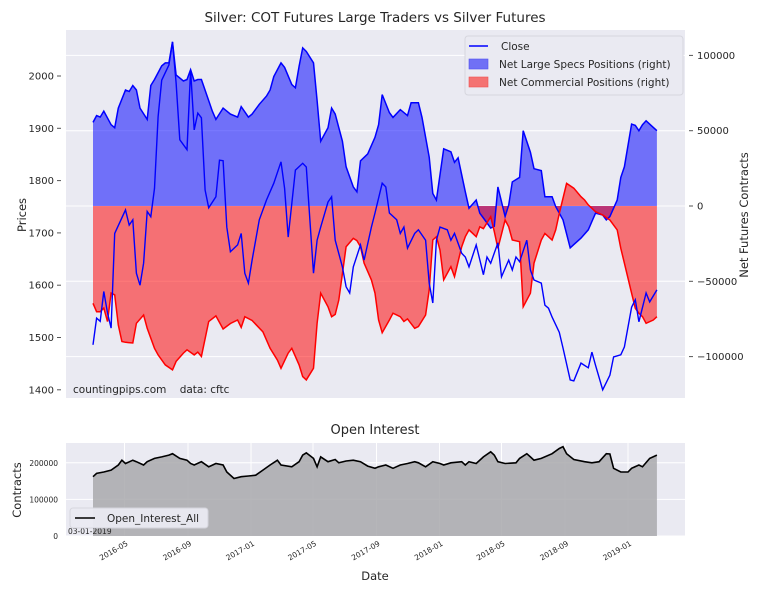 This screenshot has height=595, width=765. I want to click on y-tick-label: 100000, so click(43, 499).